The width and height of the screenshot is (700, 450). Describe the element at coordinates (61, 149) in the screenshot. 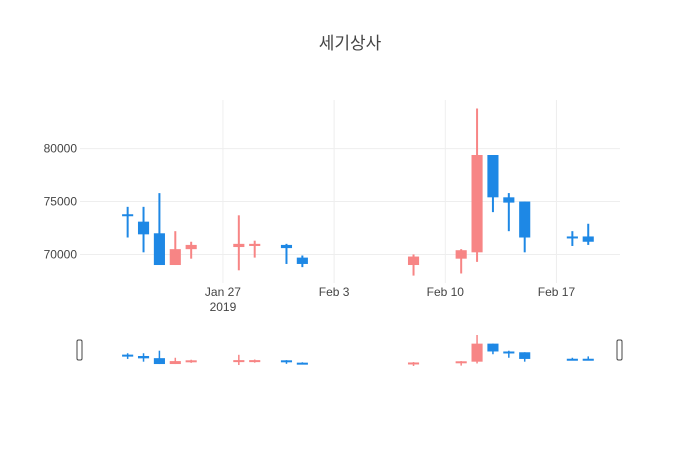

I see `y-tick-label: 80000` at that location.